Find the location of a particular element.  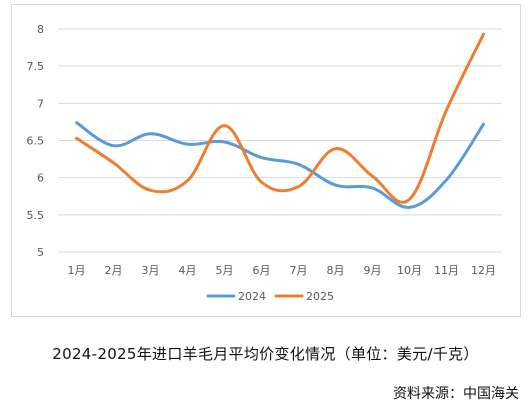

y-tick-label: 8 is located at coordinates (40, 29).